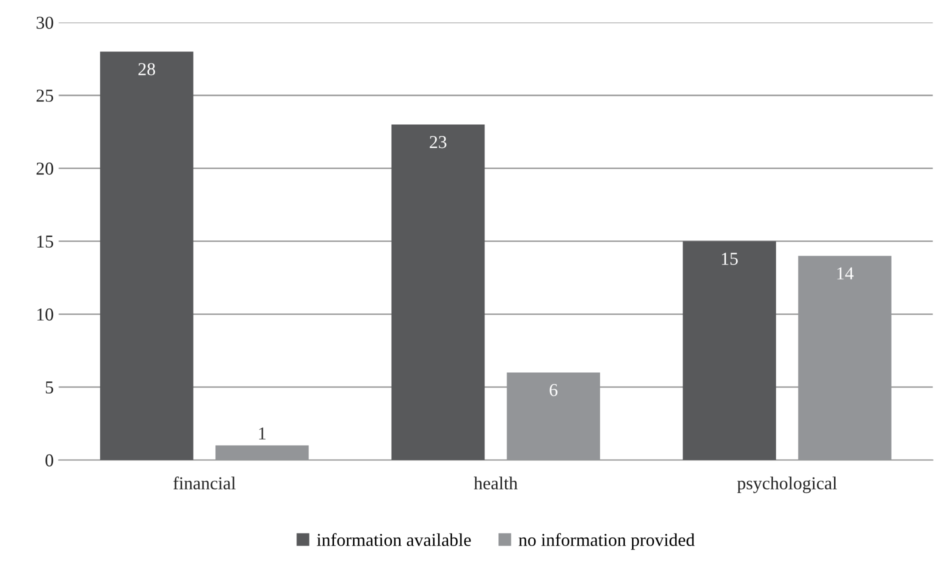 This screenshot has width=947, height=561. I want to click on data-label: 15, so click(730, 258).